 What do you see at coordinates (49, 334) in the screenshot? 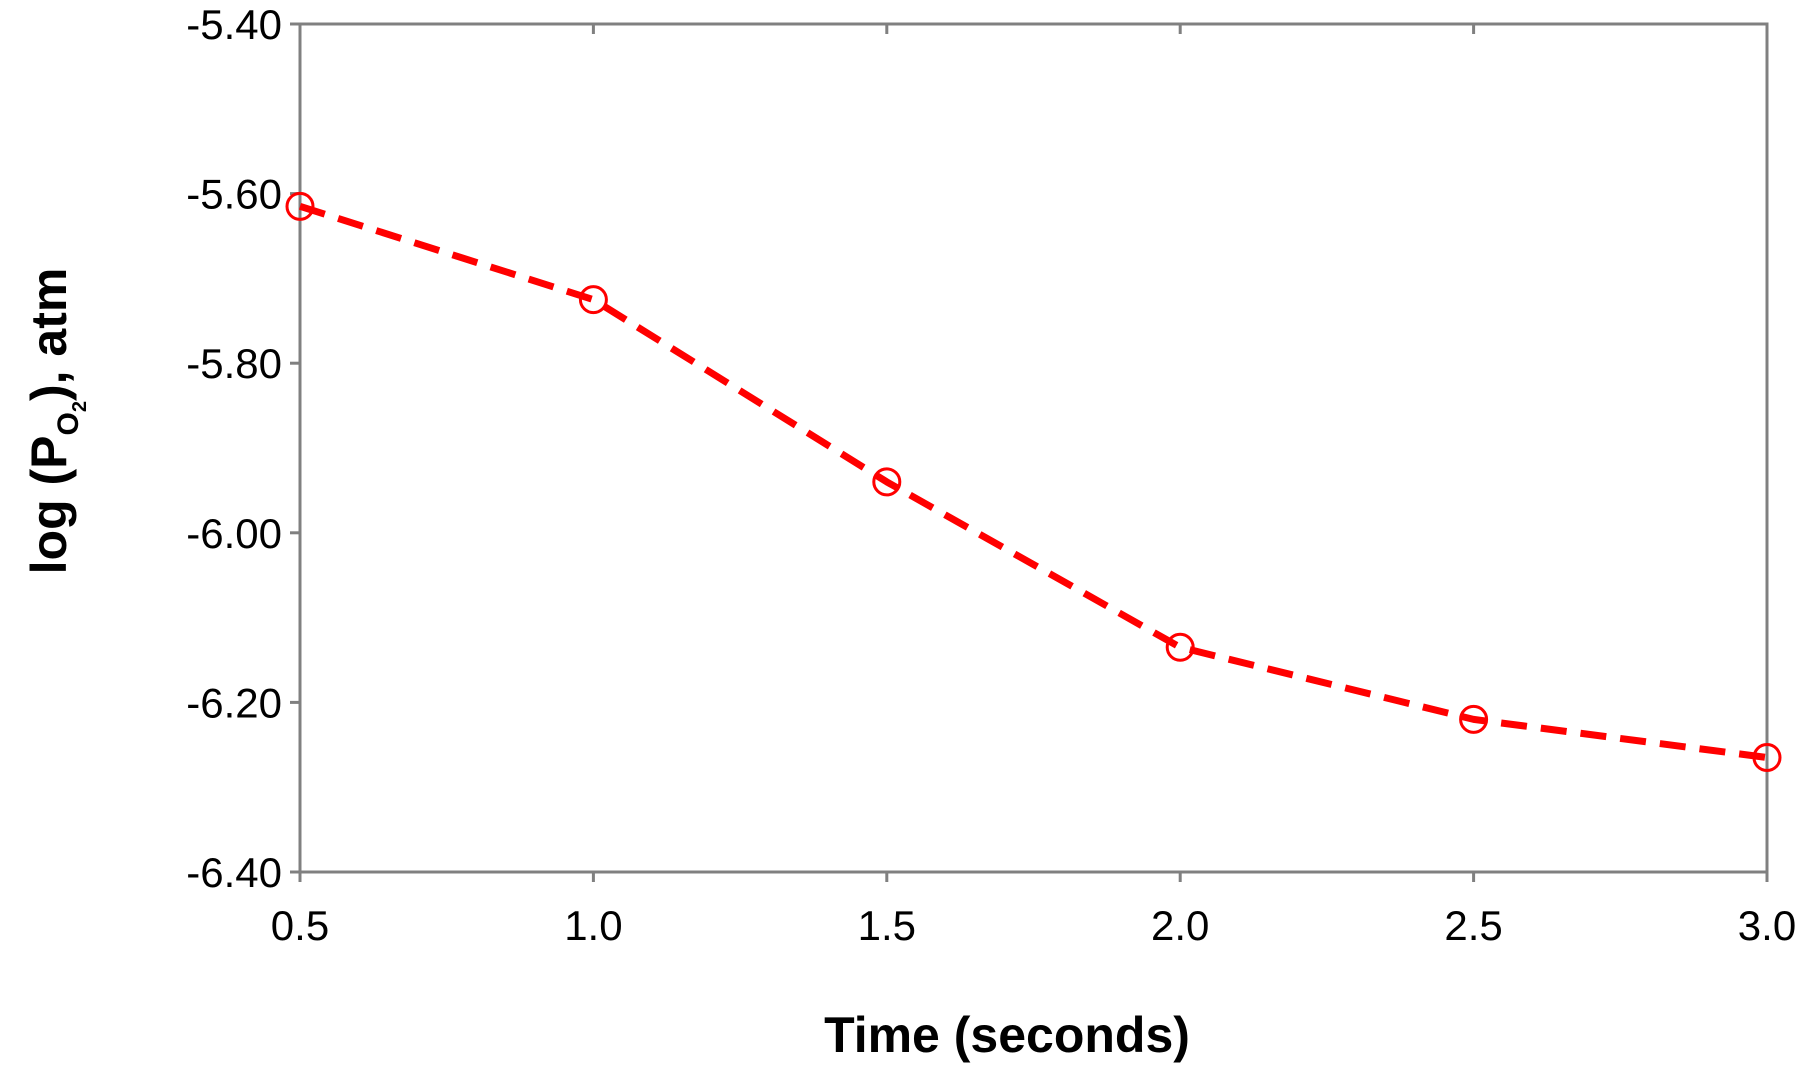
I see `y-axis-title-suffix: ), atm` at bounding box center [49, 334].